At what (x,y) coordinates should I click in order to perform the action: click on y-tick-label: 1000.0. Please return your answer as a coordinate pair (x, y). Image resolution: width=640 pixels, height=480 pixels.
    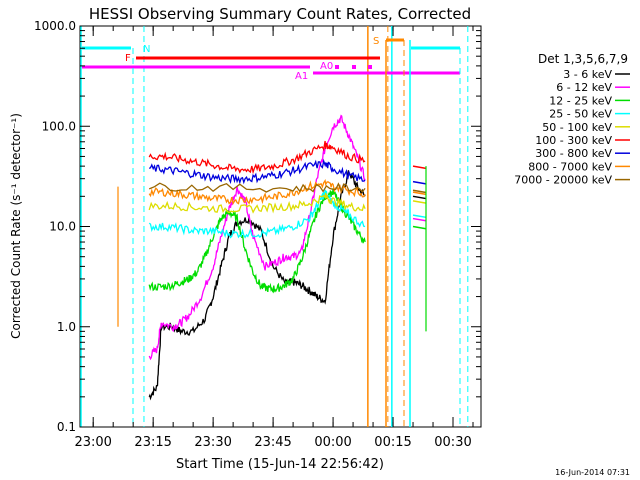
    Looking at the image, I should click on (55, 26).